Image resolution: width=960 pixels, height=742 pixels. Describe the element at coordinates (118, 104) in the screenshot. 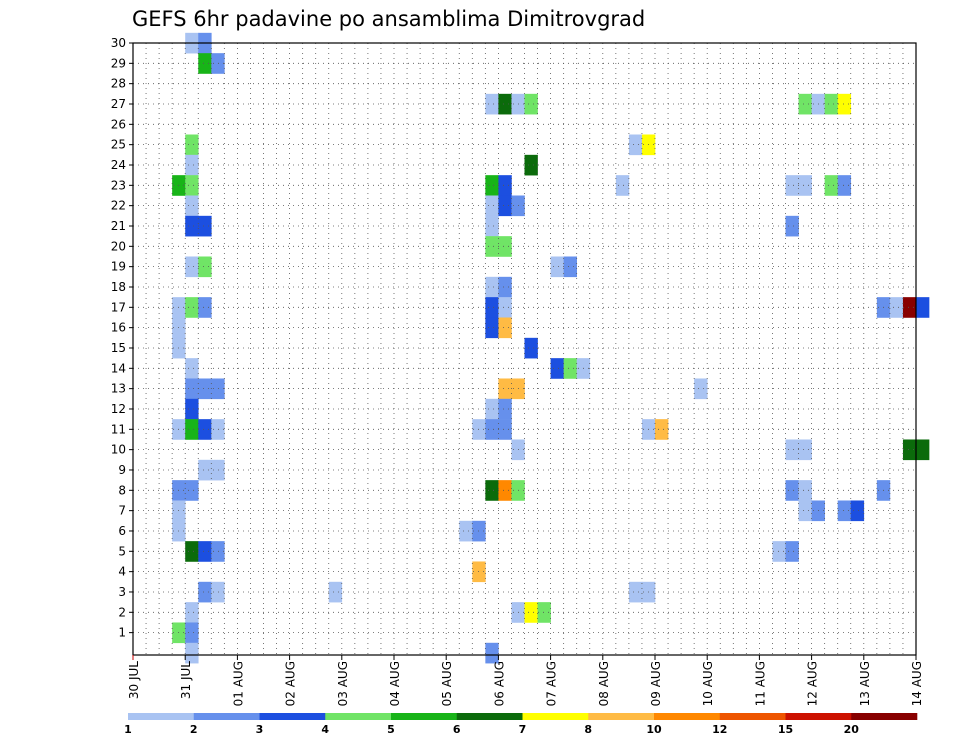

I see `y-tick-label: 27` at that location.